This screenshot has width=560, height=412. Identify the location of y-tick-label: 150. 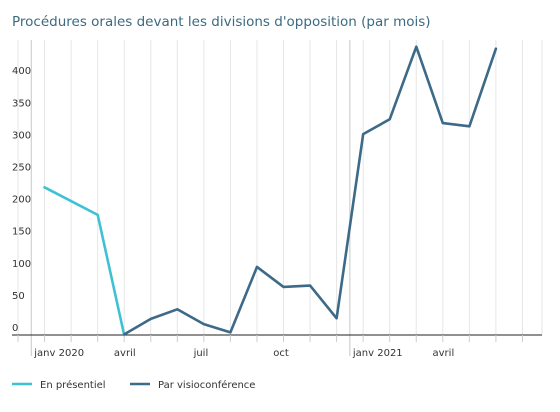
(21, 232).